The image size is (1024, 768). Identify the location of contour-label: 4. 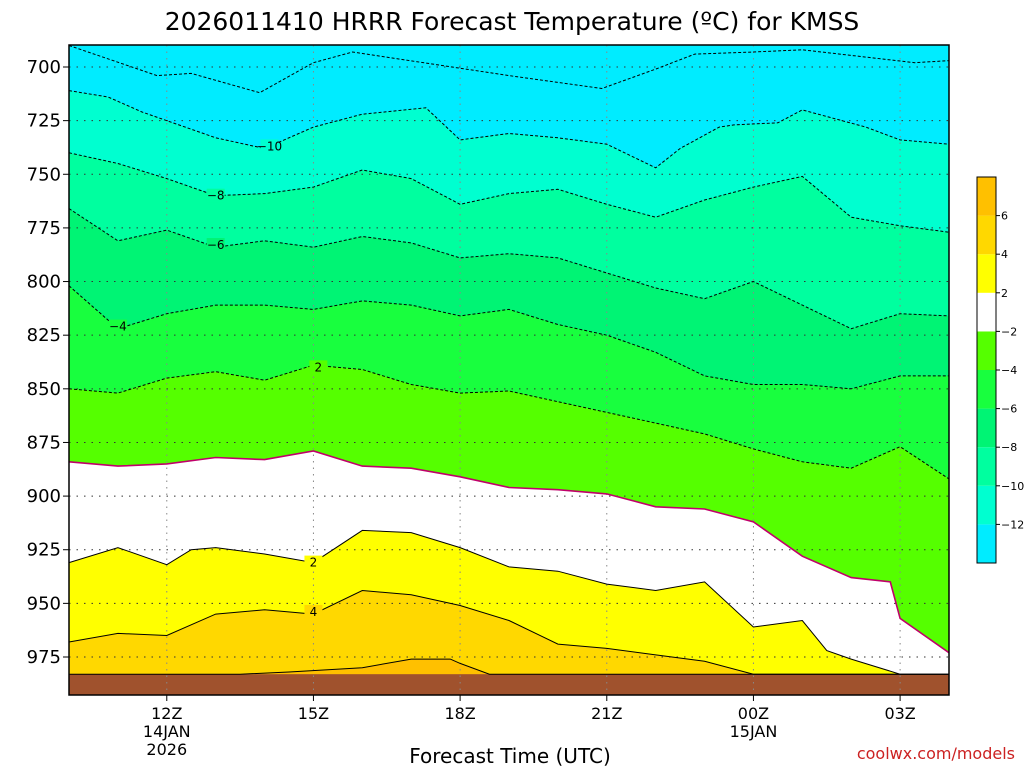
(314, 612).